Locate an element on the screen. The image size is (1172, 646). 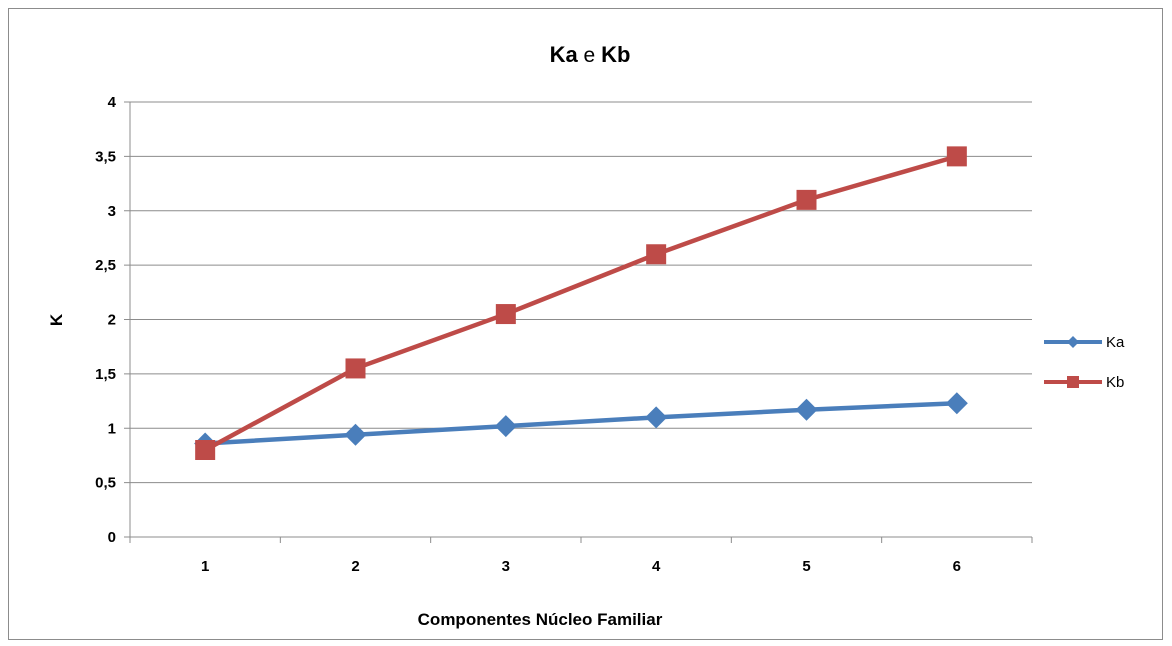
title-part-1: Ka is located at coordinates (564, 54).